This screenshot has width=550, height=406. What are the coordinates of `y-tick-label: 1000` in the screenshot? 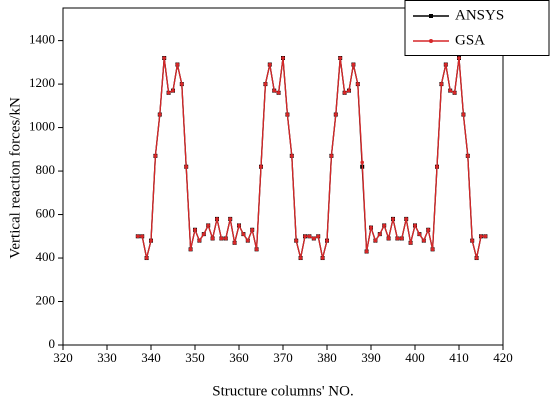 It's located at (42, 126).